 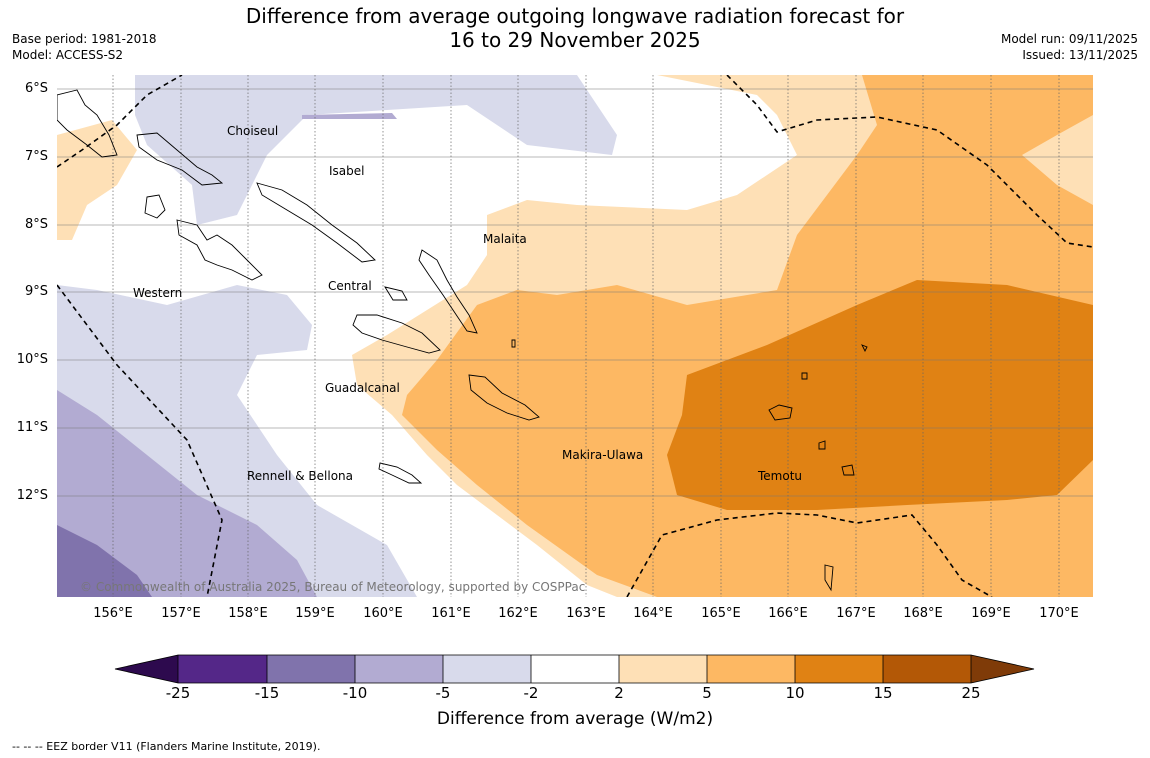 What do you see at coordinates (355, 693) in the screenshot?
I see `colorbar-label: -10` at bounding box center [355, 693].